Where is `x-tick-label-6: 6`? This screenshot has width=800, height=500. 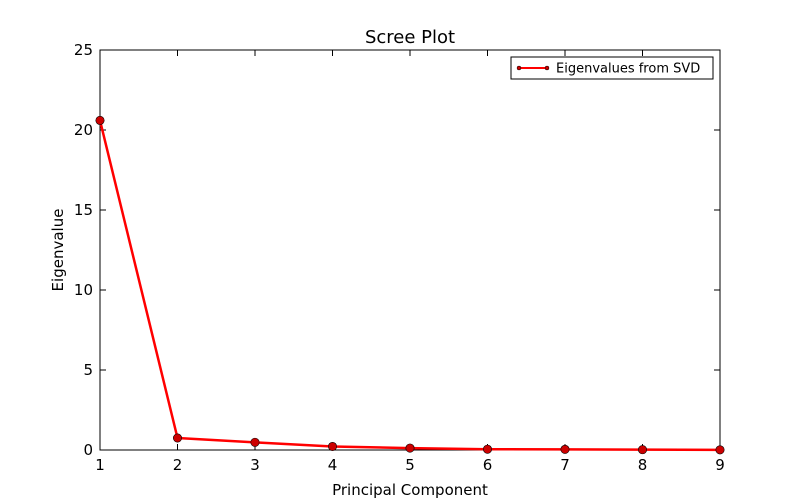 x-tick-label-6: 6 is located at coordinates (488, 465).